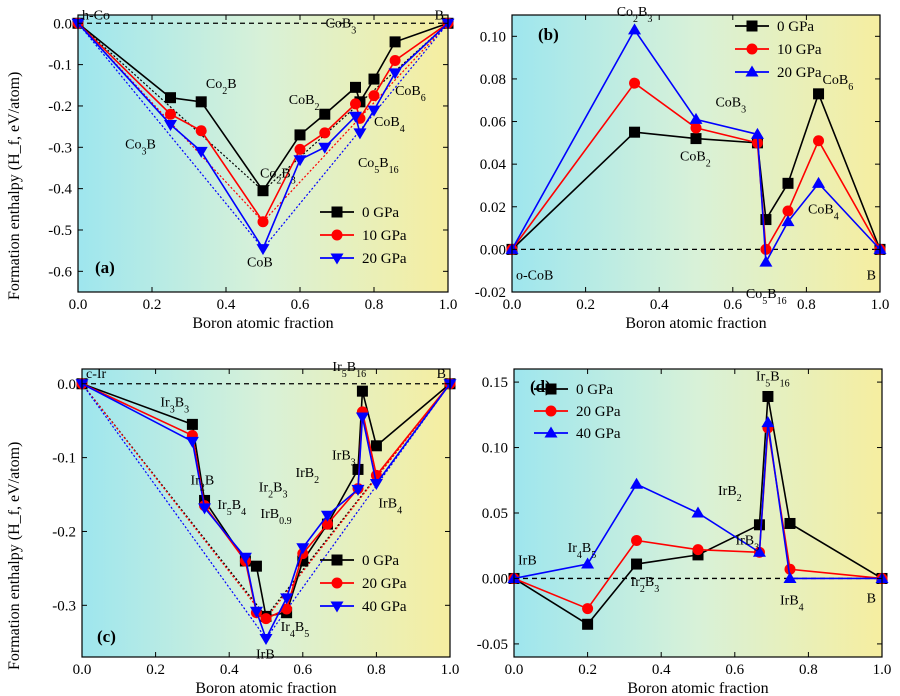 Image resolution: width=900 pixels, height=696 pixels. Describe the element at coordinates (275, 517) in the screenshot. I see `annotation-label: IrB0.9` at that location.